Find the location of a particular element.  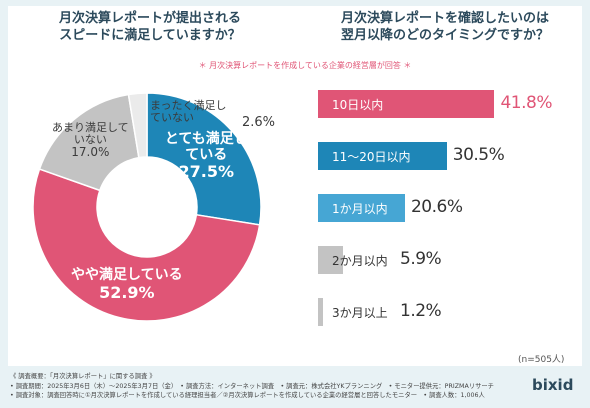

bar-label: 2か月以内 is located at coordinates (360, 261).